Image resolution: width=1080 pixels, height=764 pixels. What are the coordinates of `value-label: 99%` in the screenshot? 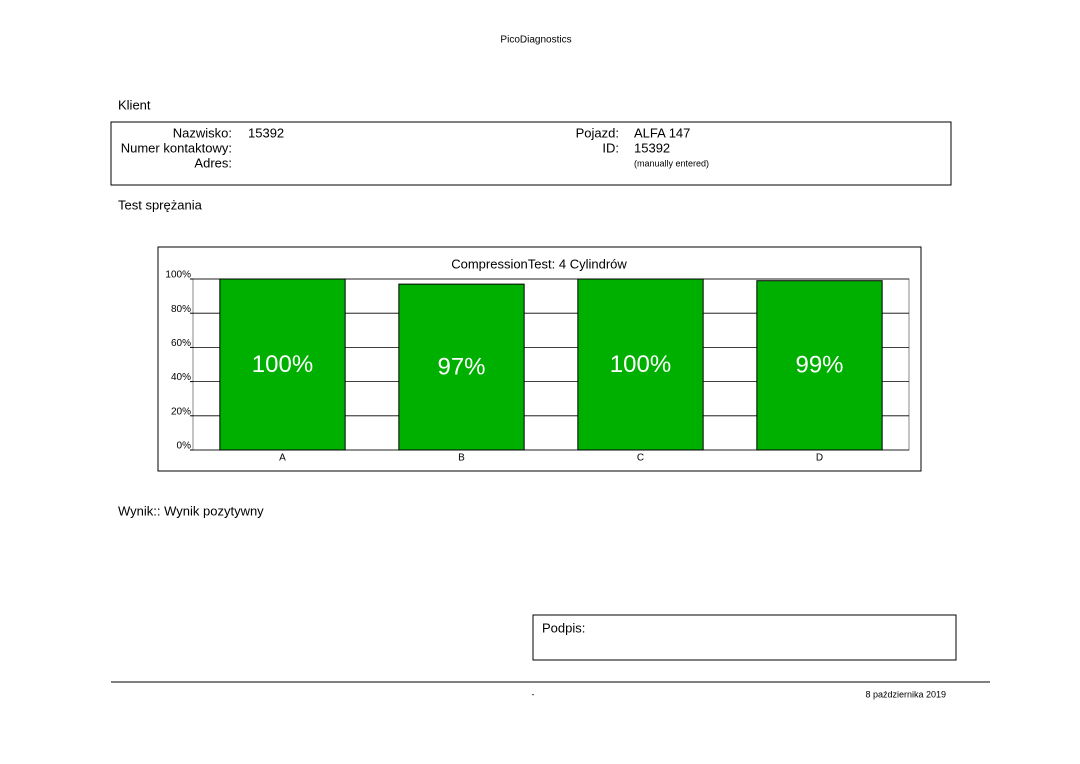 It's located at (819, 365).